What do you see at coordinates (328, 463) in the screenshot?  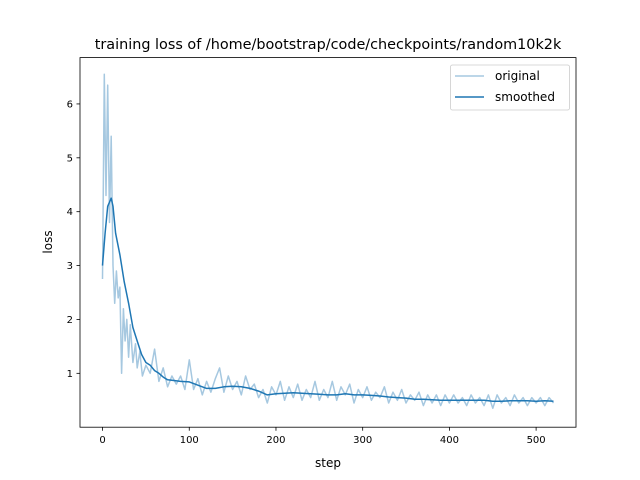 I see `x-axis-label: step` at bounding box center [328, 463].